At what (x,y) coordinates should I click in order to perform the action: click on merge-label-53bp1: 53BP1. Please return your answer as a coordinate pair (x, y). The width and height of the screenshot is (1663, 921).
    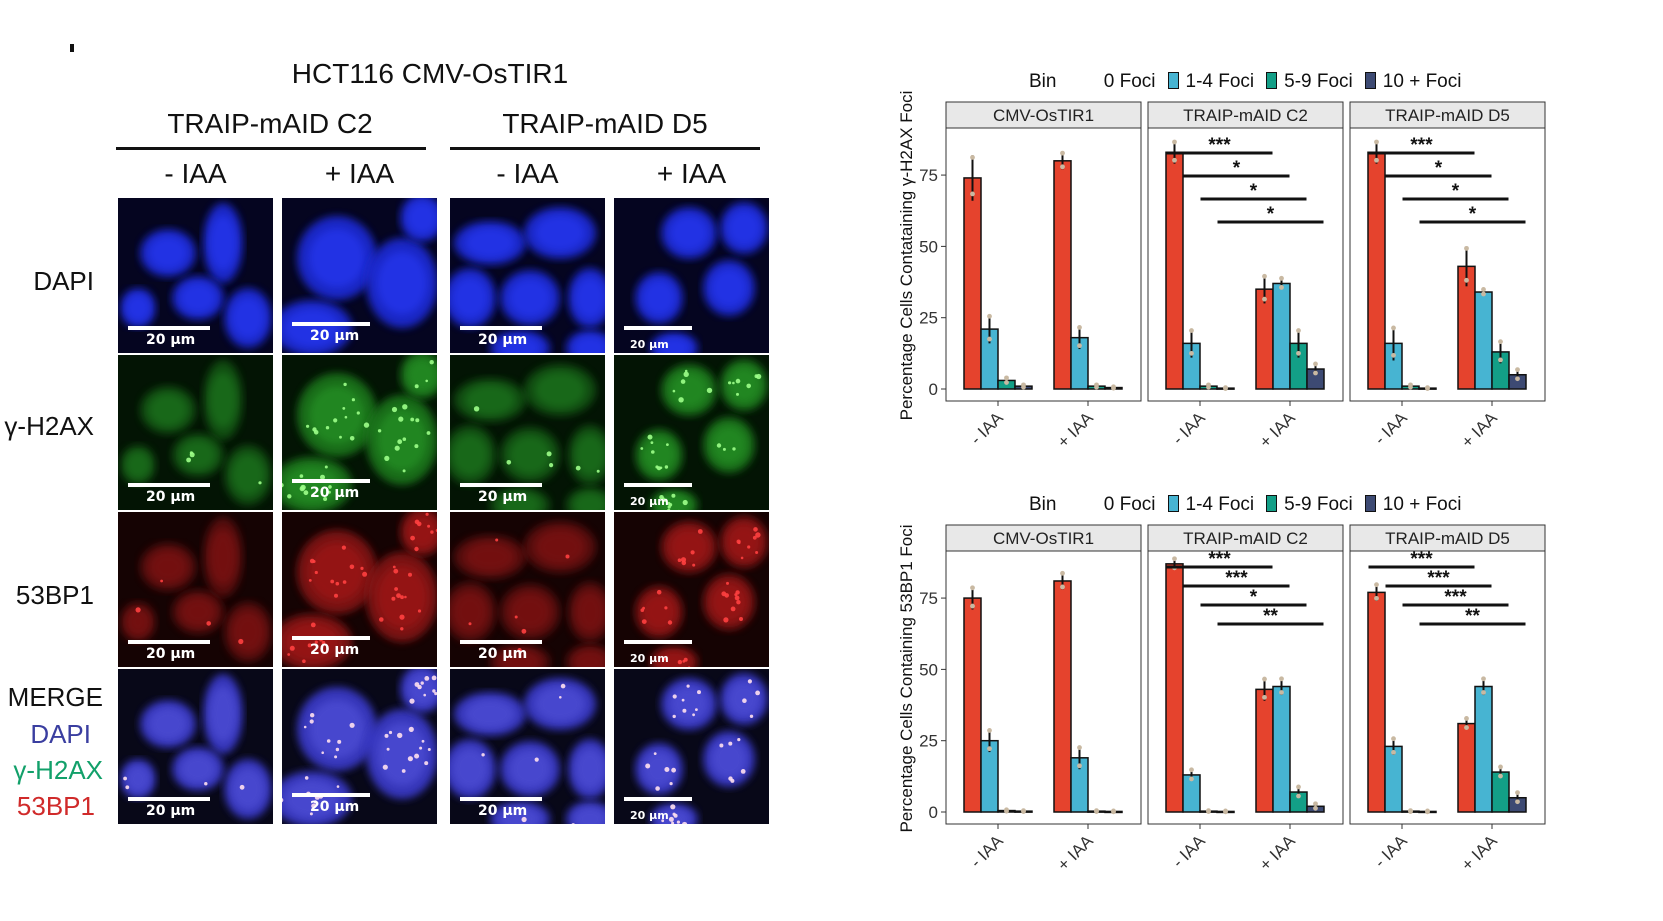
    Looking at the image, I should click on (55, 806).